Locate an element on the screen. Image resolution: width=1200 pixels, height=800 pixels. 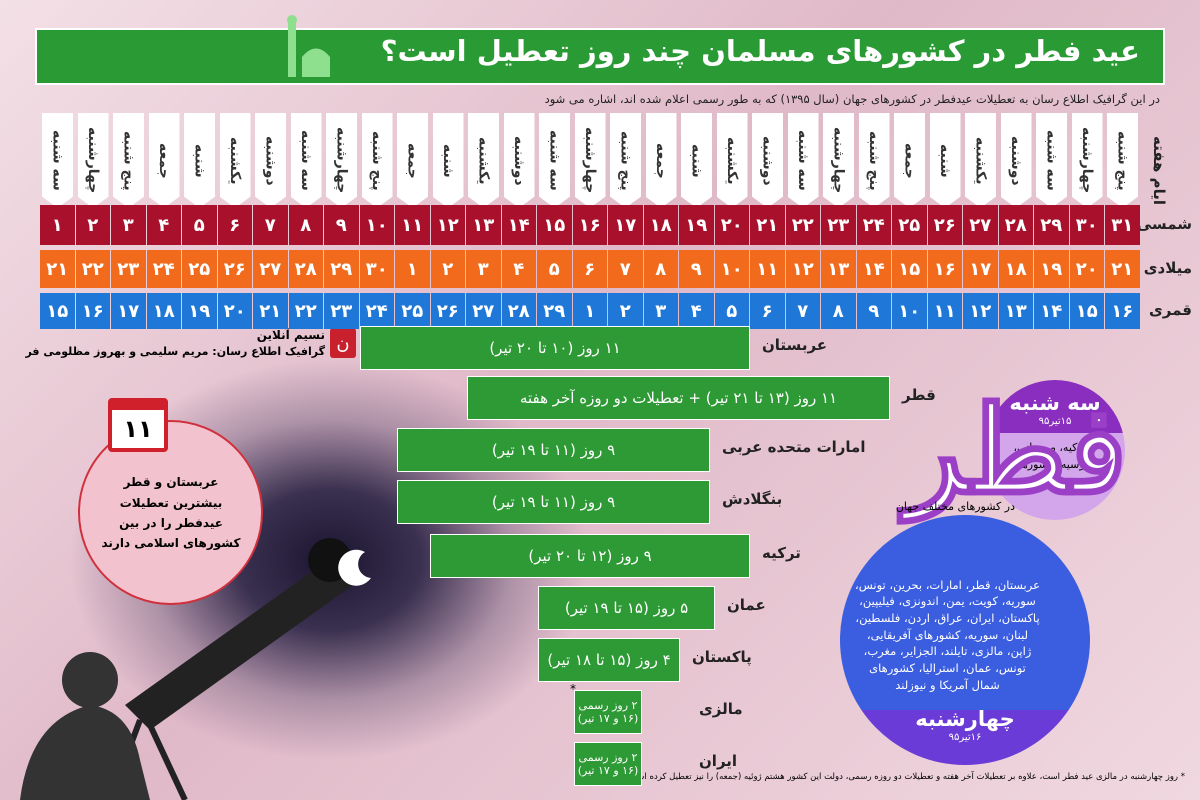
miladi-cell: ۱۴ is located at coordinates (873, 269).